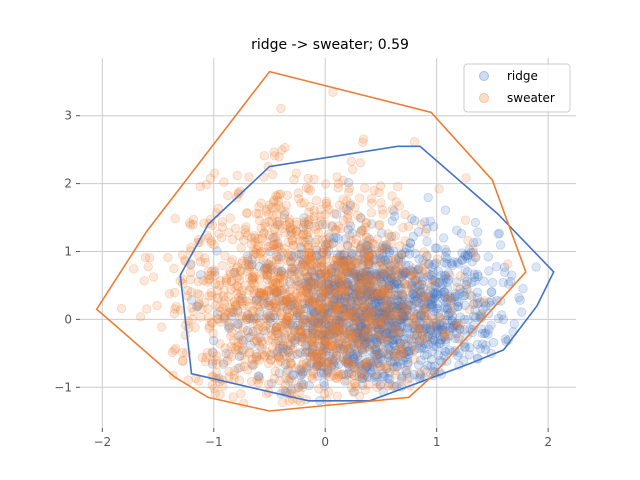  What do you see at coordinates (437, 442) in the screenshot?
I see `x-tick-label: 1` at bounding box center [437, 442].